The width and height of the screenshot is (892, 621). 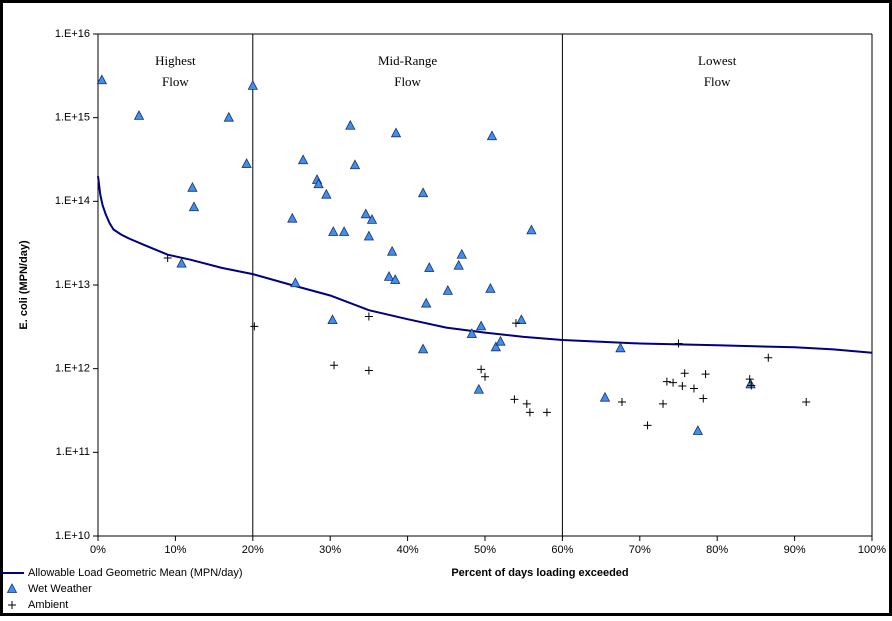 What do you see at coordinates (48, 605) in the screenshot?
I see `legend-label: Ambient` at bounding box center [48, 605].